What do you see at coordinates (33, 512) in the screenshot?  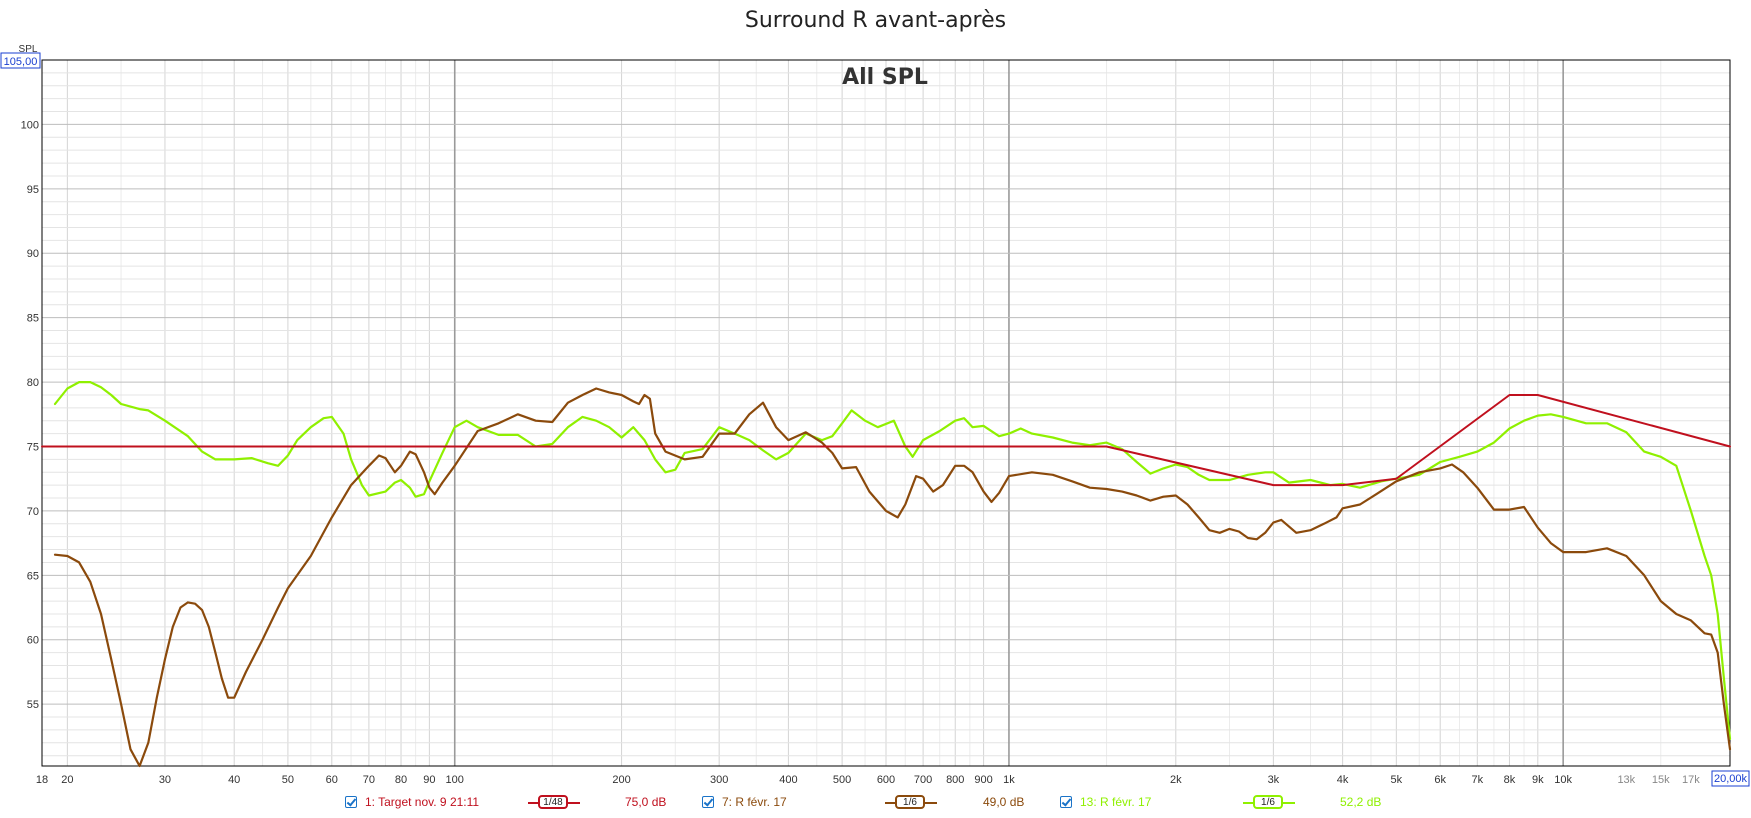 I see `y-tick-label: 70` at bounding box center [33, 512].